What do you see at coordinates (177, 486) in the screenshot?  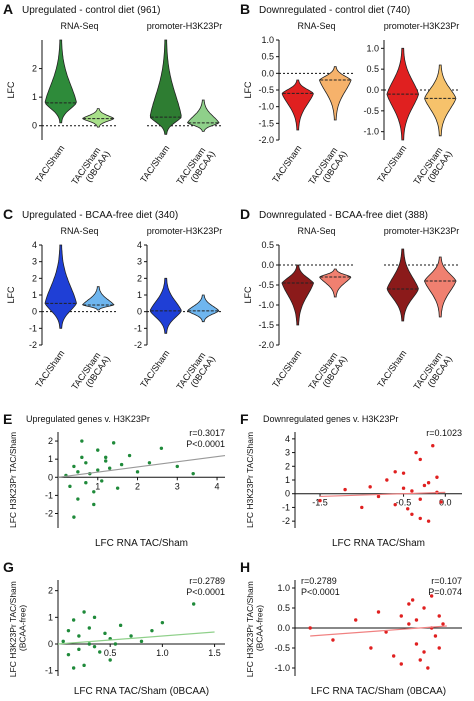 I see `x-tick-label: 3` at bounding box center [177, 486].